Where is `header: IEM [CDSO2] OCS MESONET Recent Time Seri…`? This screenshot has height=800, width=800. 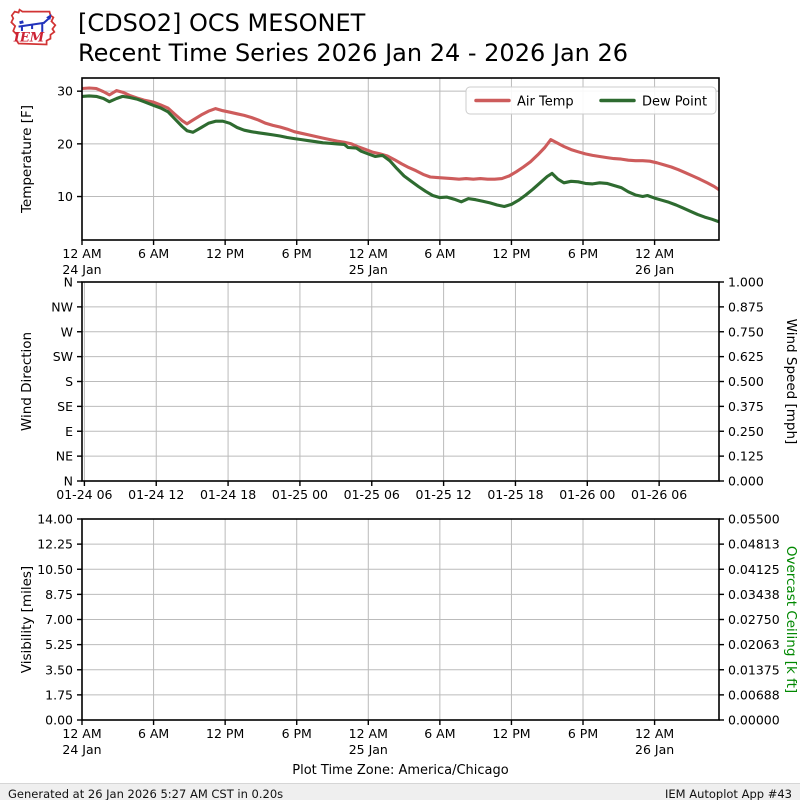
header: IEM [CDSO2] OCS MESONET Recent Time Seri… is located at coordinates (400, 36).